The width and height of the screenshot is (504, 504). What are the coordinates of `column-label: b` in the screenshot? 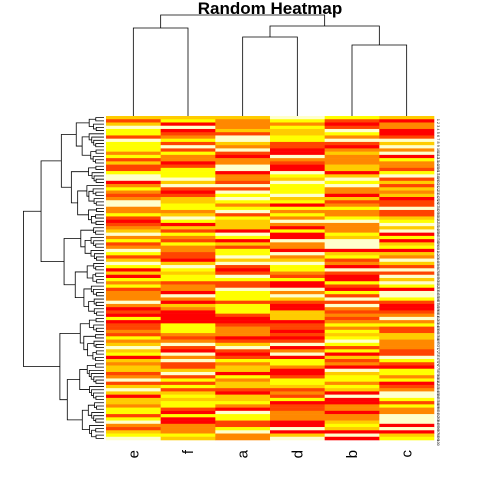 It's located at (352, 454).